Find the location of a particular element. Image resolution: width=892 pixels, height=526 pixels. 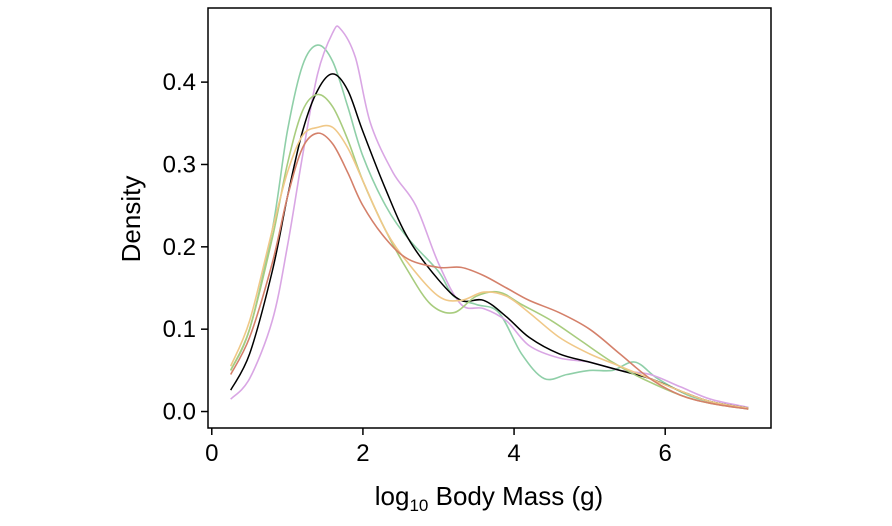

y-tick-label: 0.4 is located at coordinates (179, 82).